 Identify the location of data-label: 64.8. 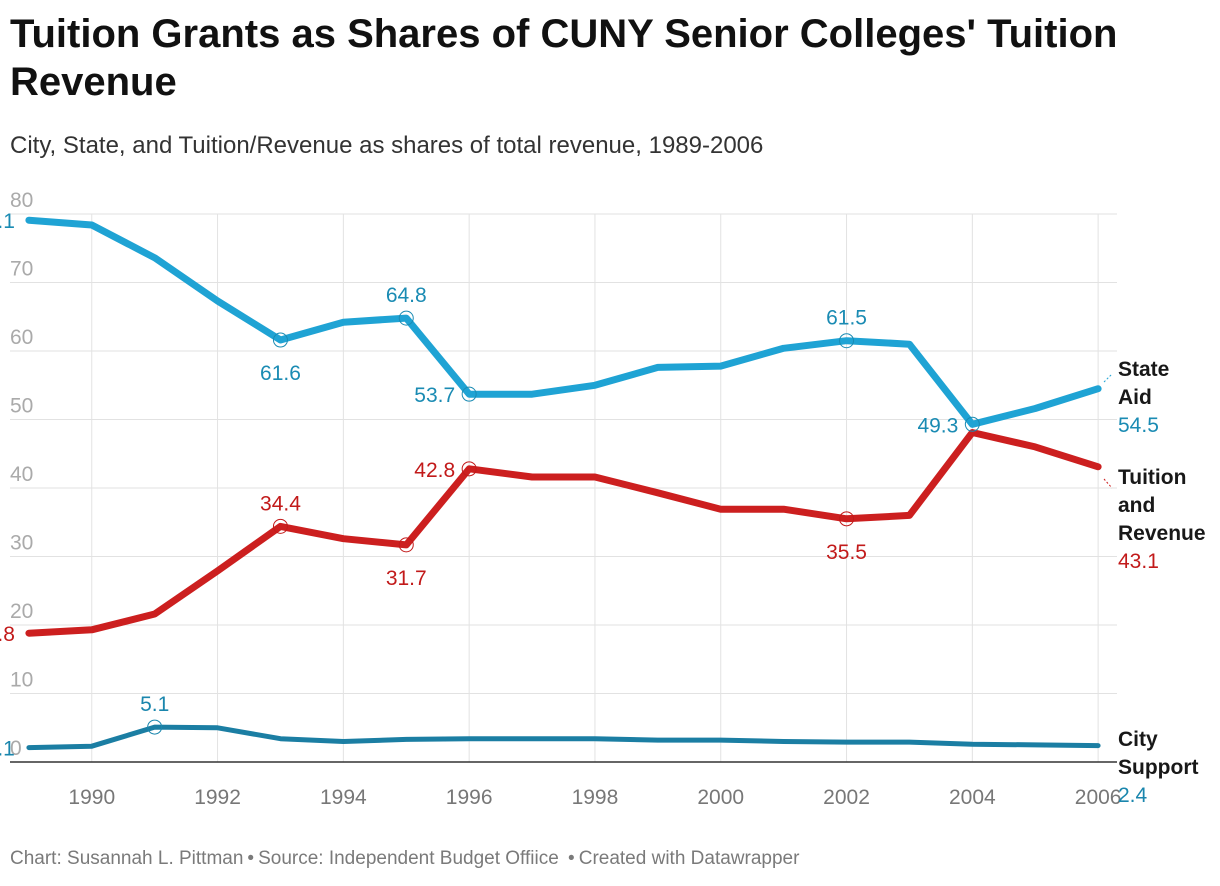
(406, 295).